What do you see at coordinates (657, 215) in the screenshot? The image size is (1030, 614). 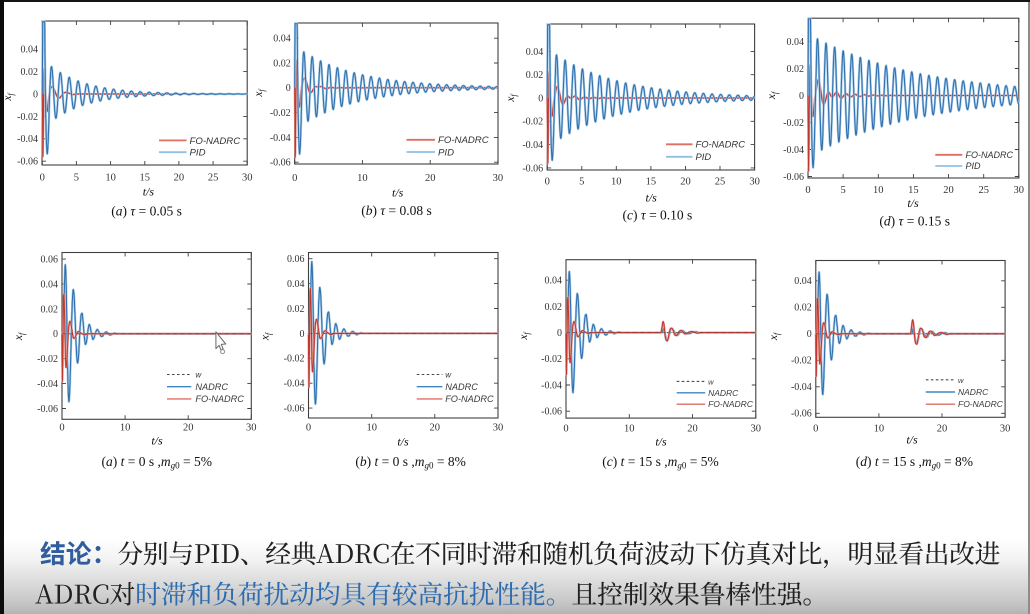 I see `svg-text: (c) τ = 0.10 s` at bounding box center [657, 215].